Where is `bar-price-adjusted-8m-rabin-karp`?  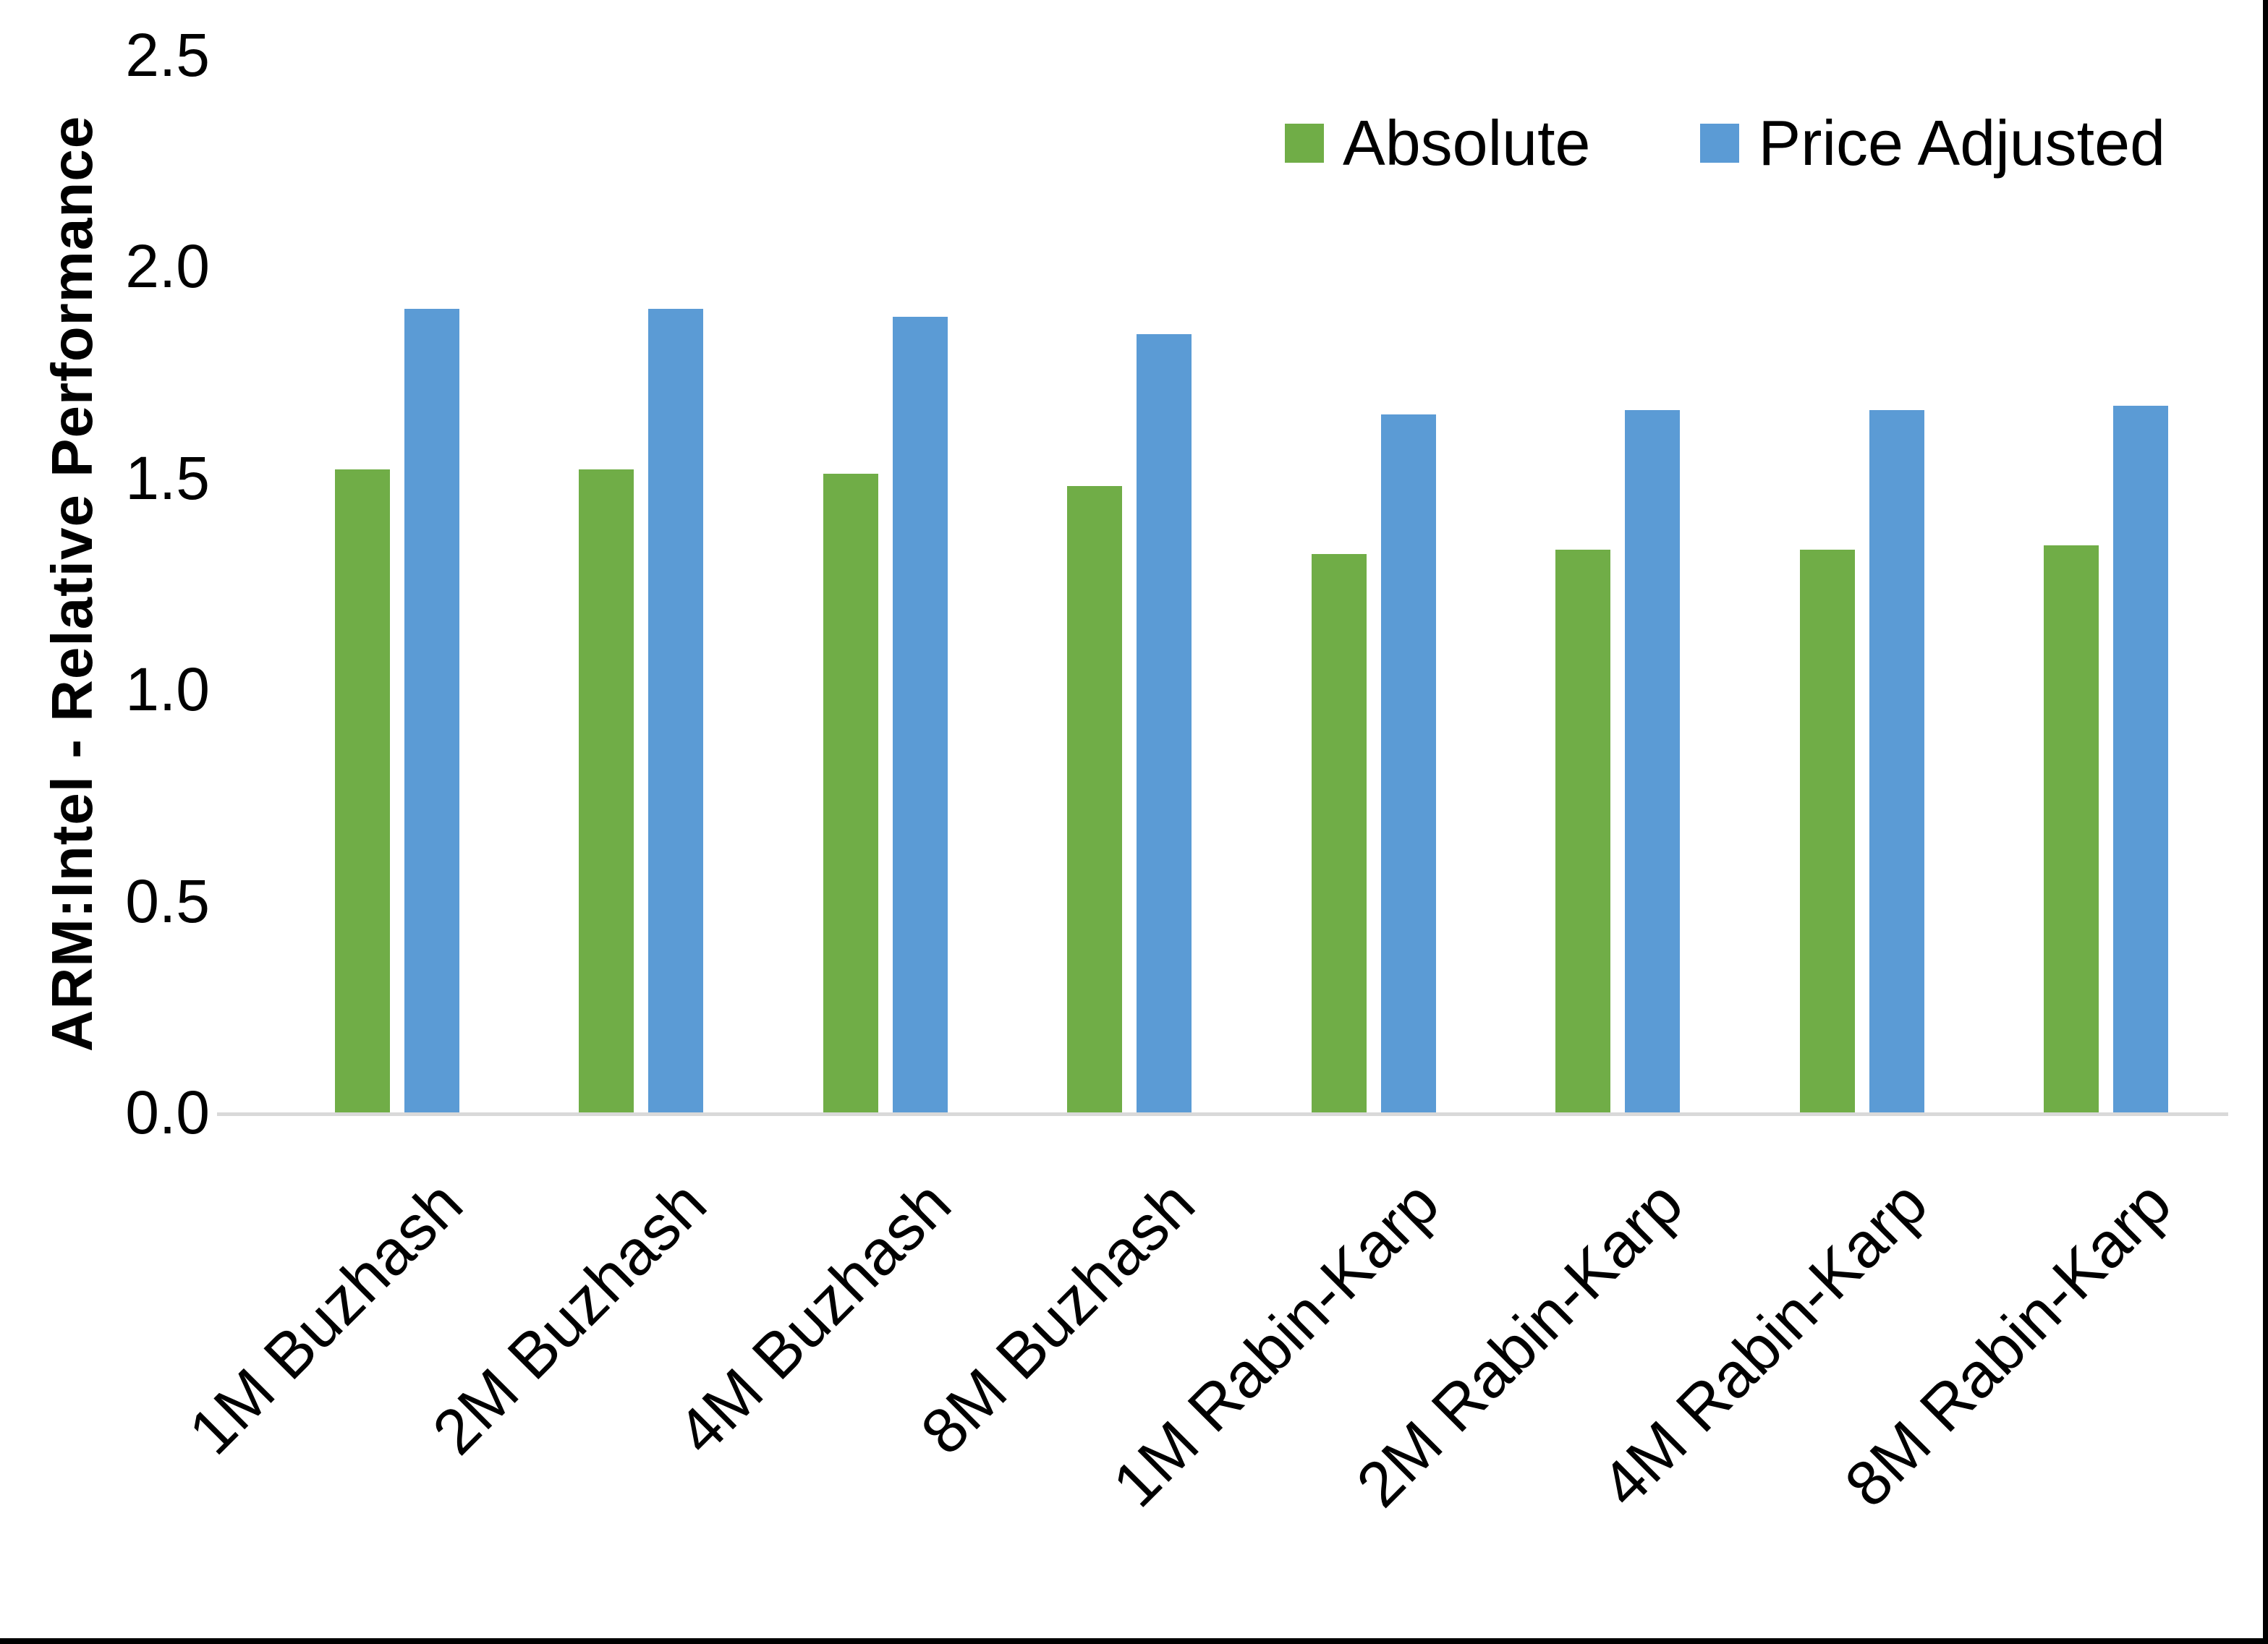 bar-price-adjusted-8m-rabin-karp is located at coordinates (2141, 759).